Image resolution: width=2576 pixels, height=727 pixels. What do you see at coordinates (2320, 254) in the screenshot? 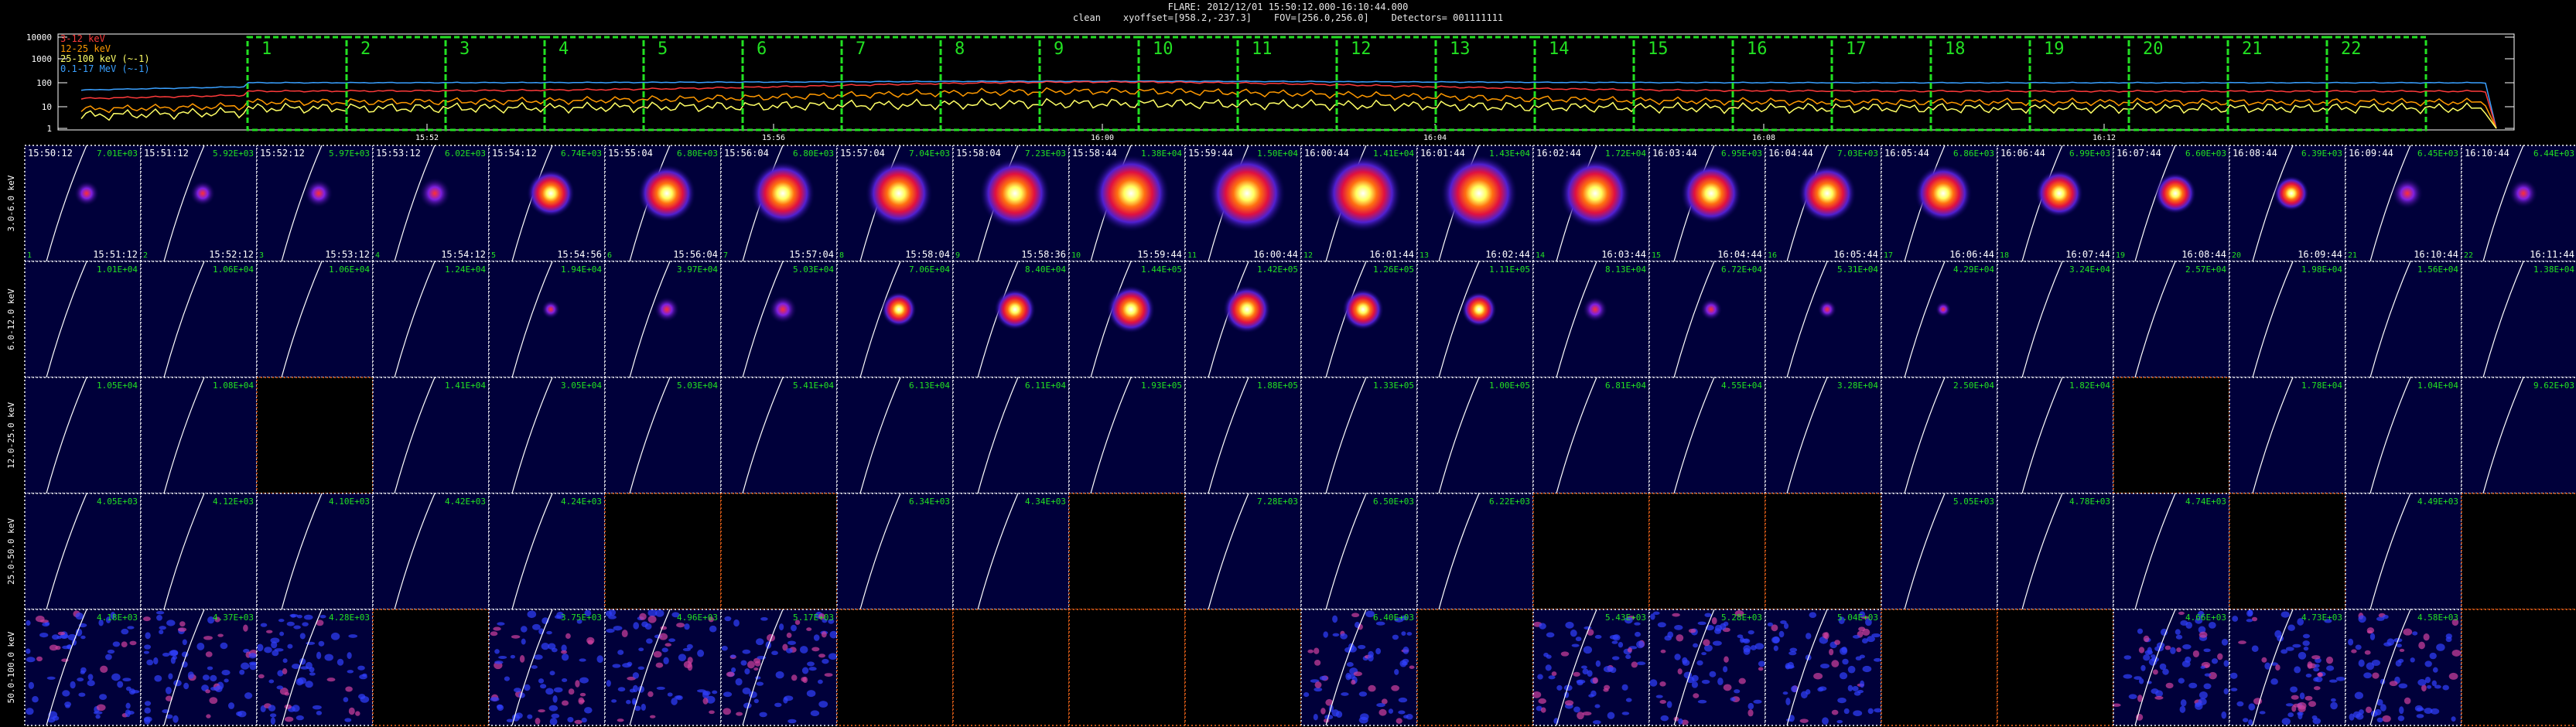
I see `end-time: 16:09:44` at bounding box center [2320, 254].